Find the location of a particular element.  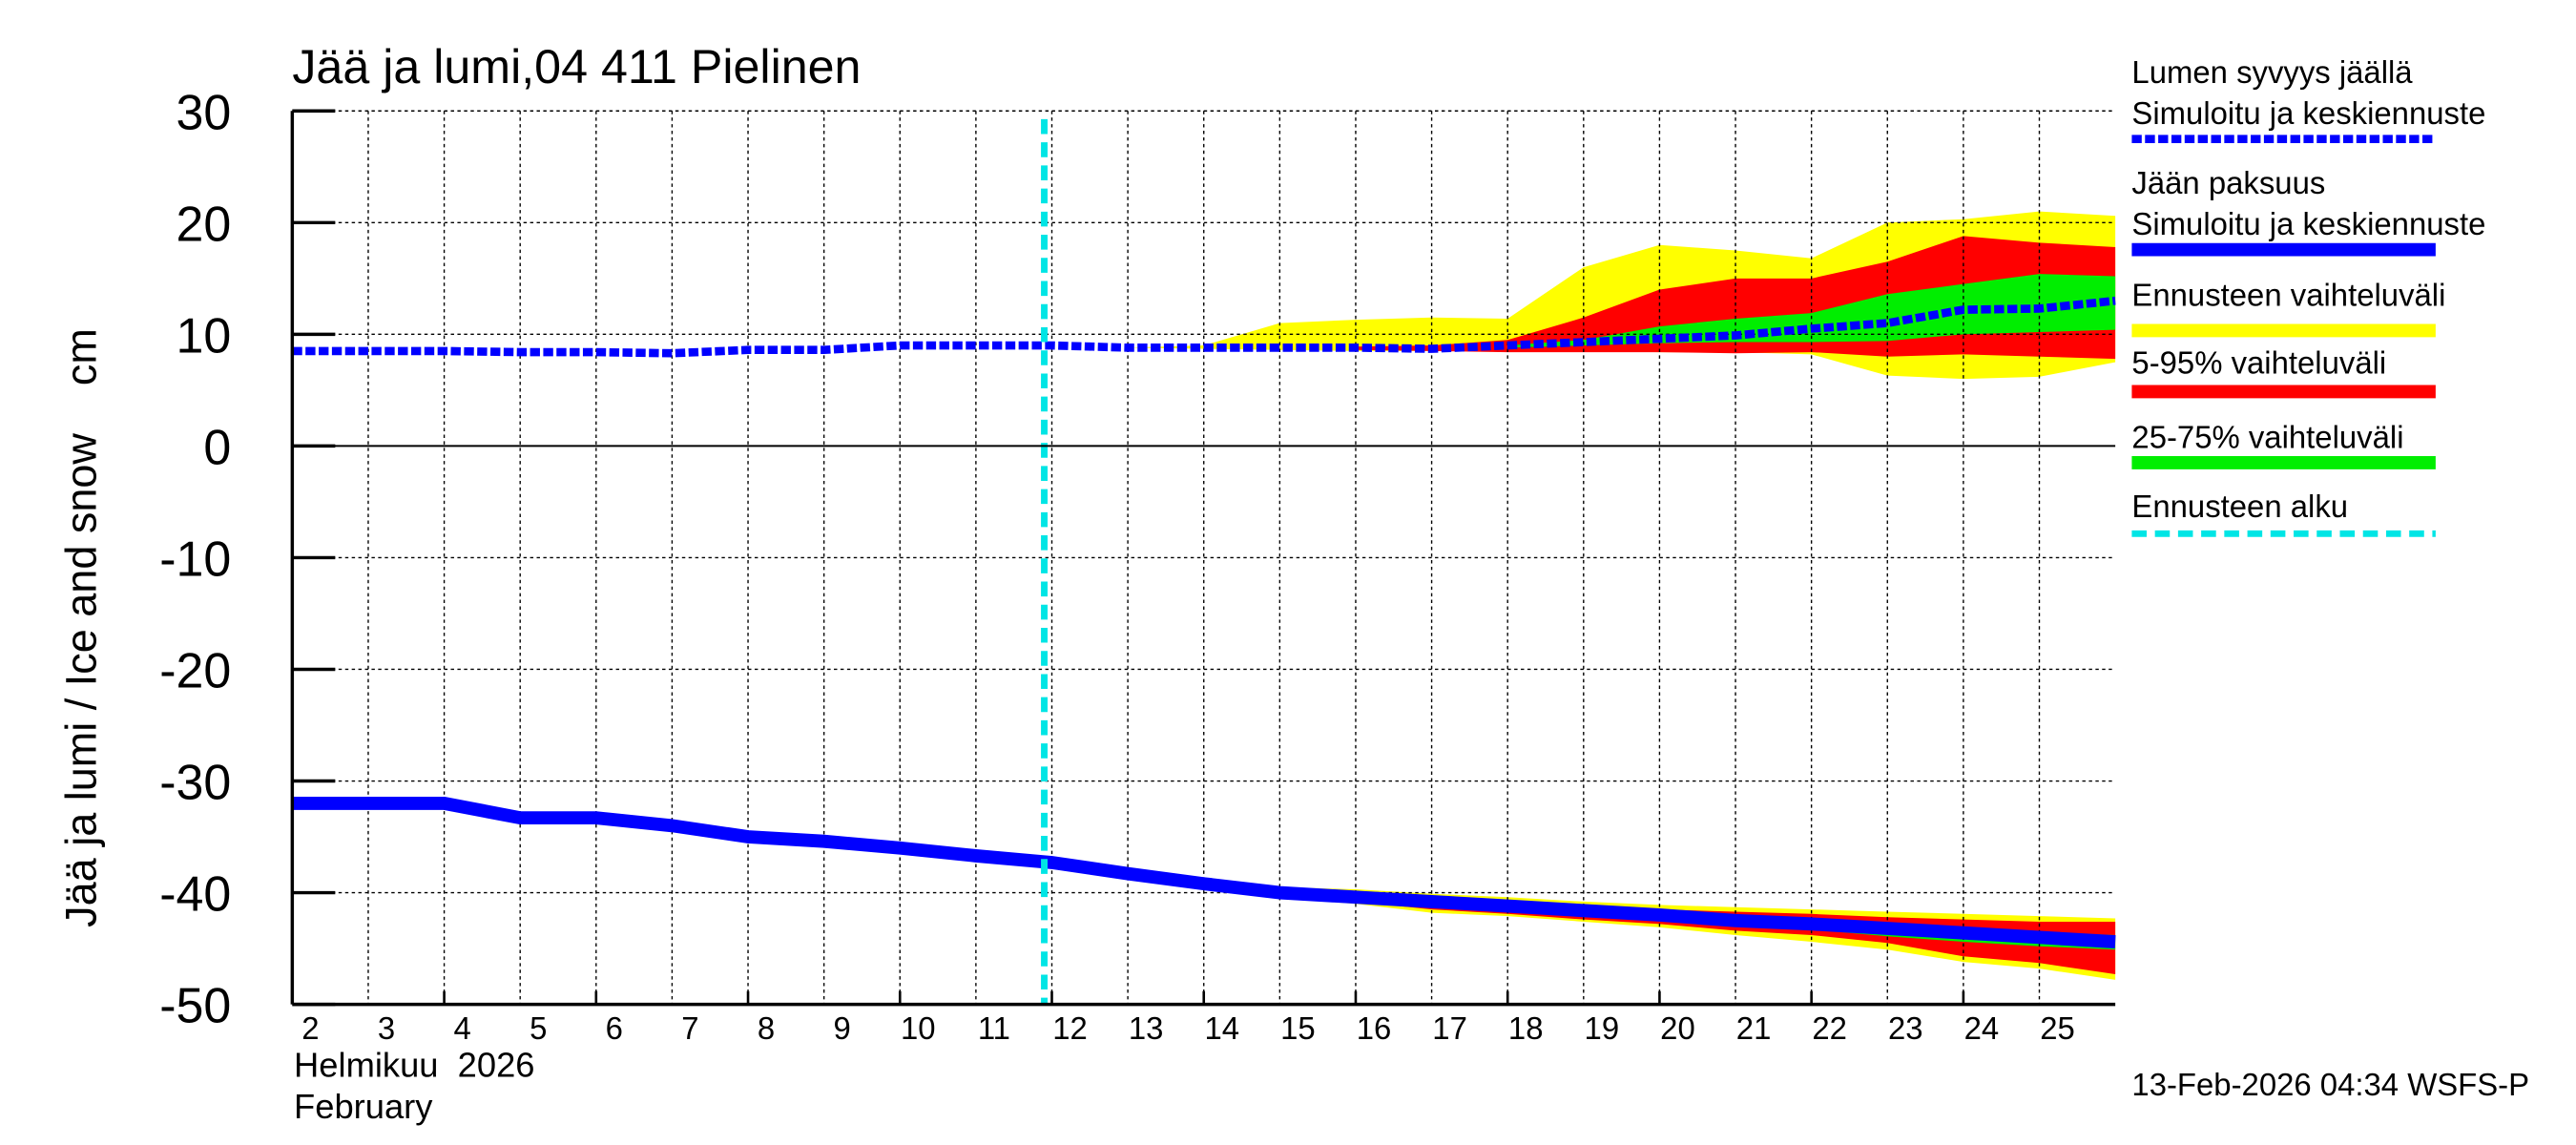

y-tick-label: -50 is located at coordinates (195, 1006).